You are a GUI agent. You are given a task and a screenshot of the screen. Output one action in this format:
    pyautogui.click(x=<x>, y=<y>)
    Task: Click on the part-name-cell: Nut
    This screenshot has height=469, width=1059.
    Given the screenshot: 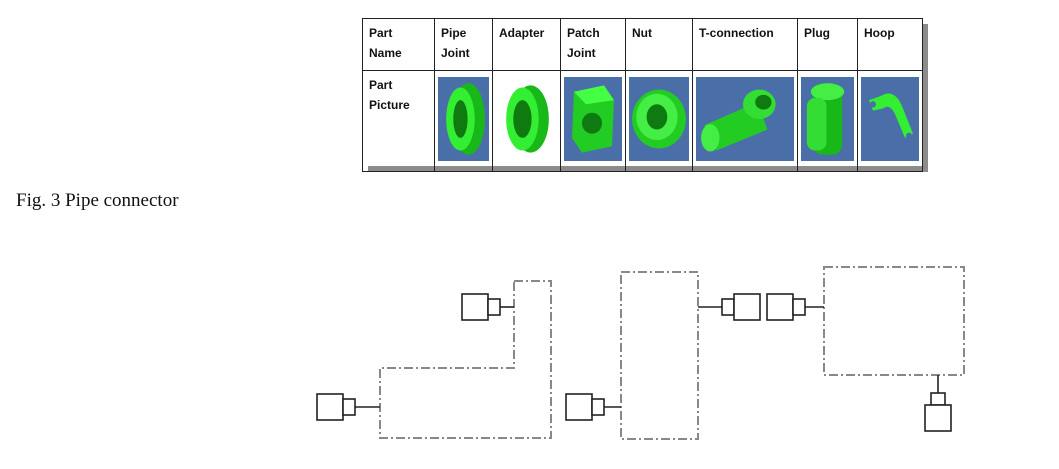 What is the action you would take?
    pyautogui.click(x=659, y=44)
    